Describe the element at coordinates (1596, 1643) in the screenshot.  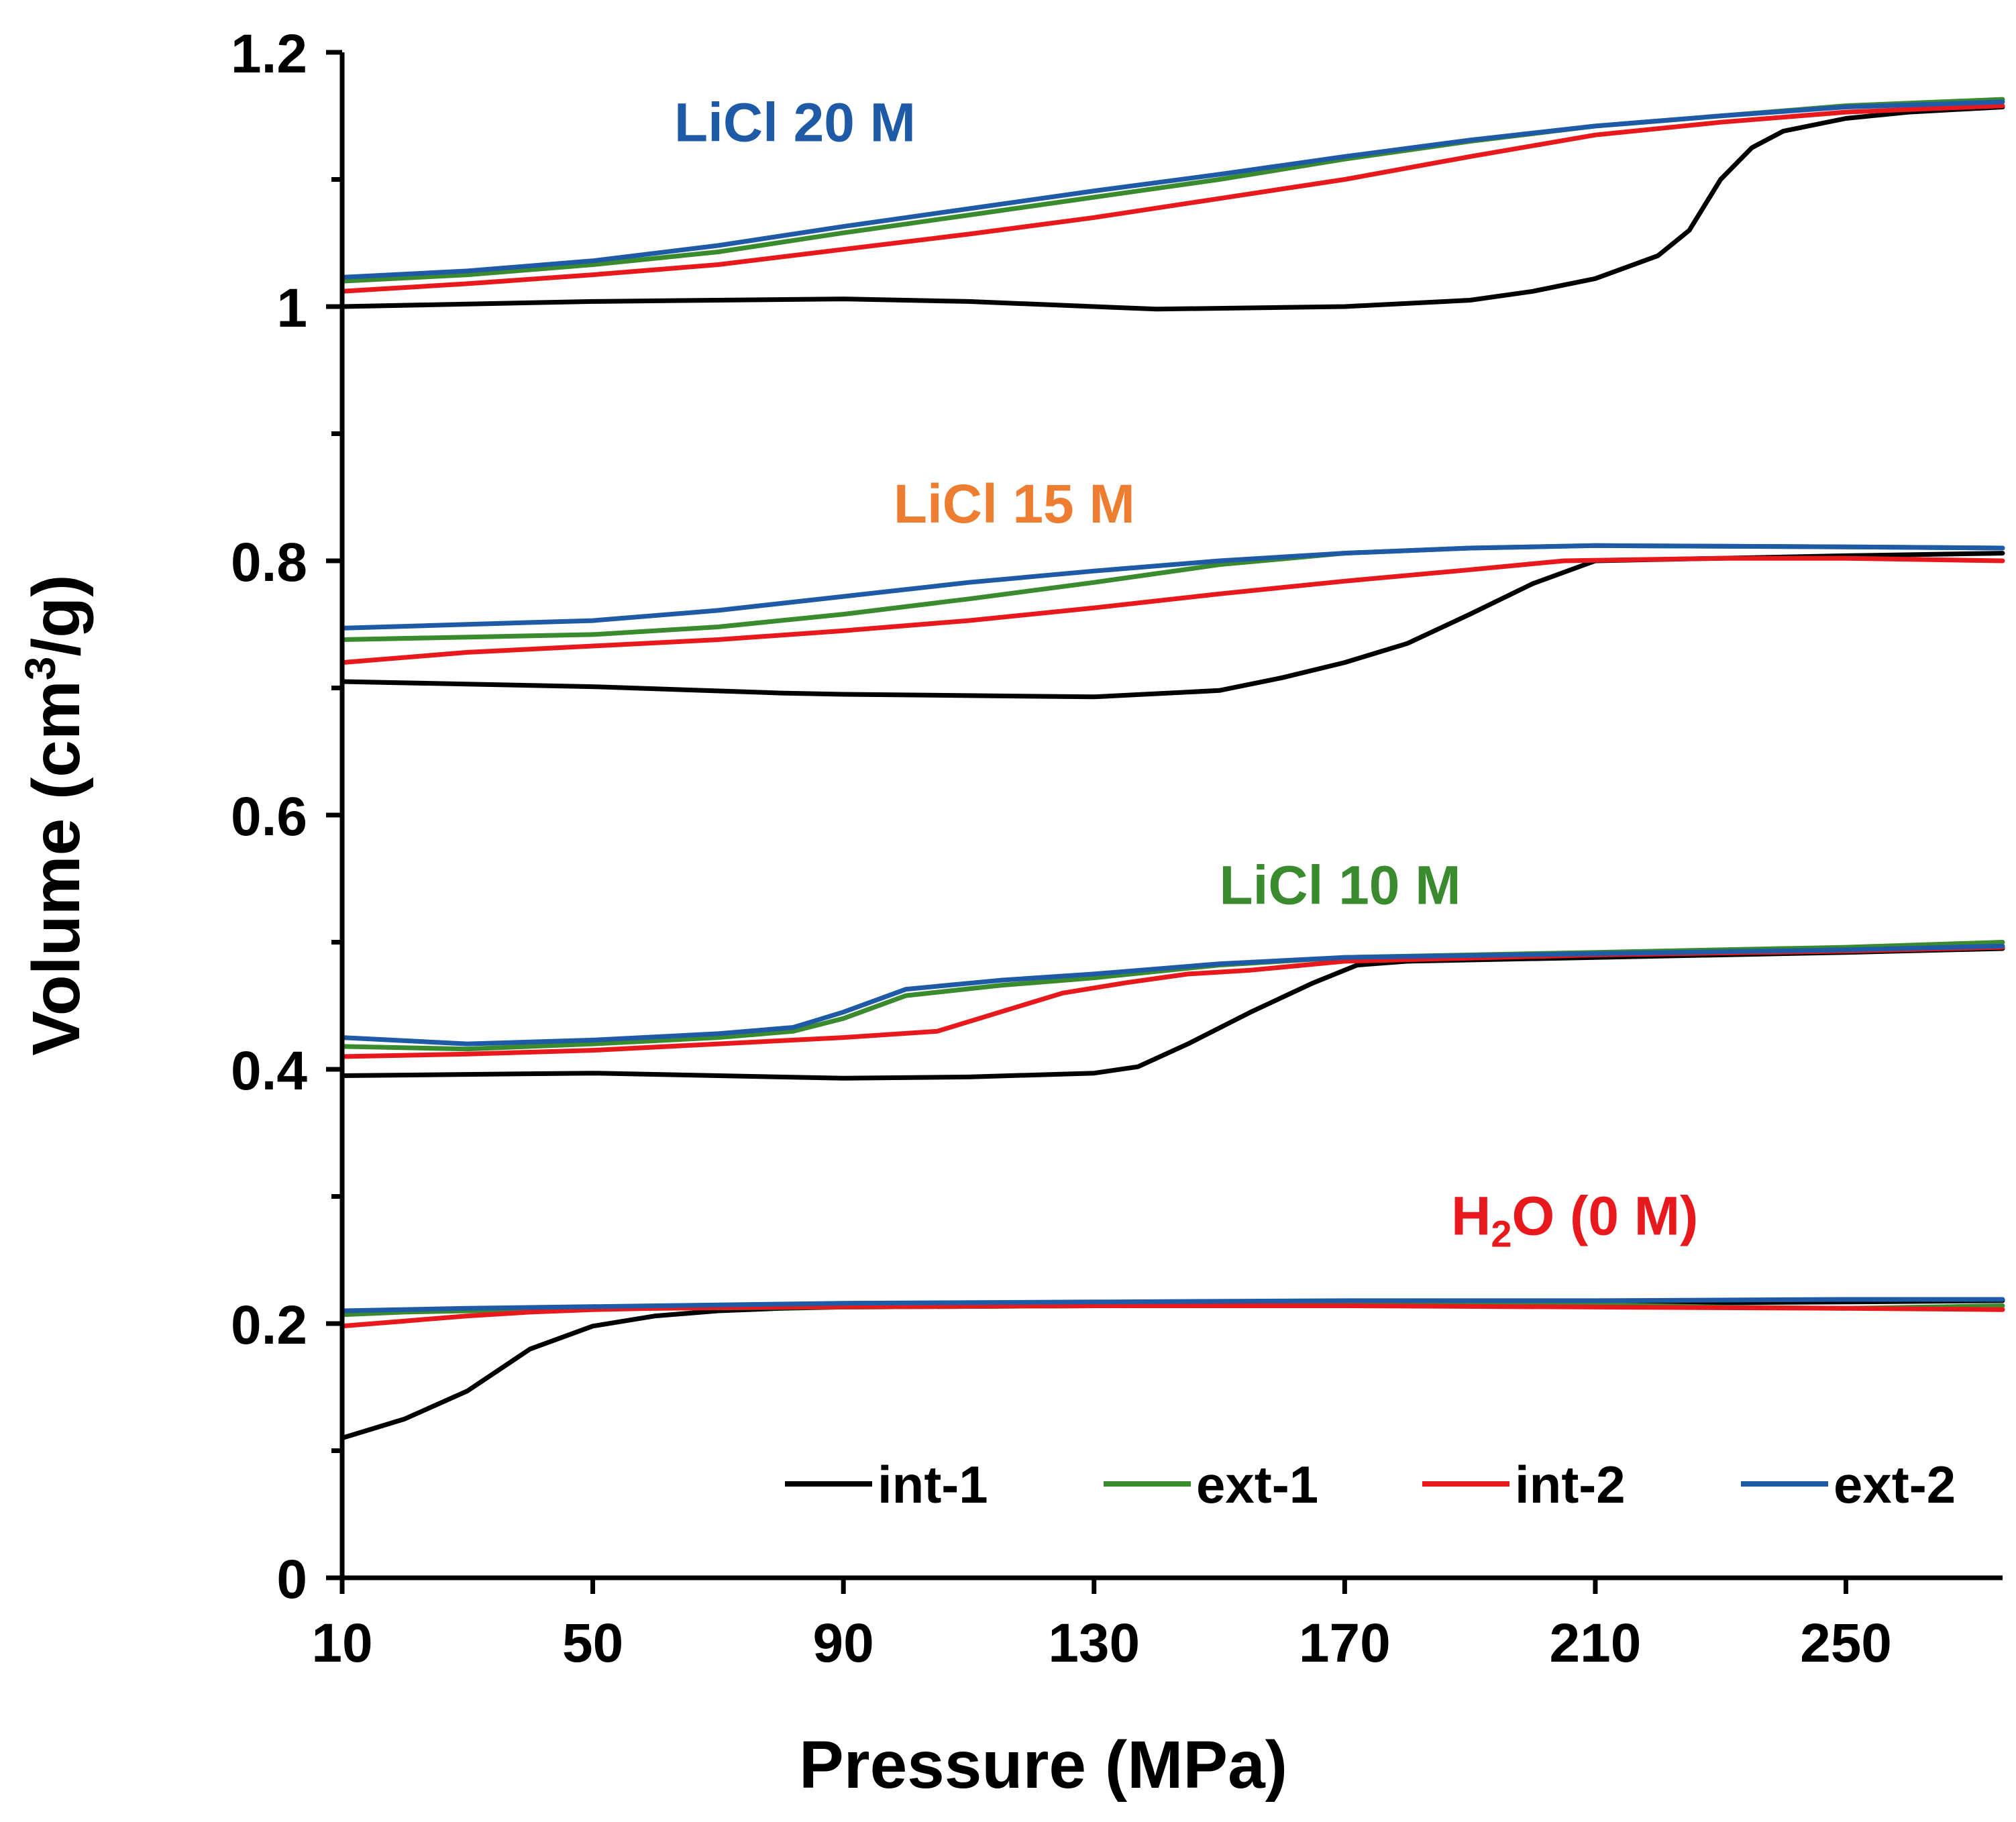
I see `x-tick-label: 210` at that location.